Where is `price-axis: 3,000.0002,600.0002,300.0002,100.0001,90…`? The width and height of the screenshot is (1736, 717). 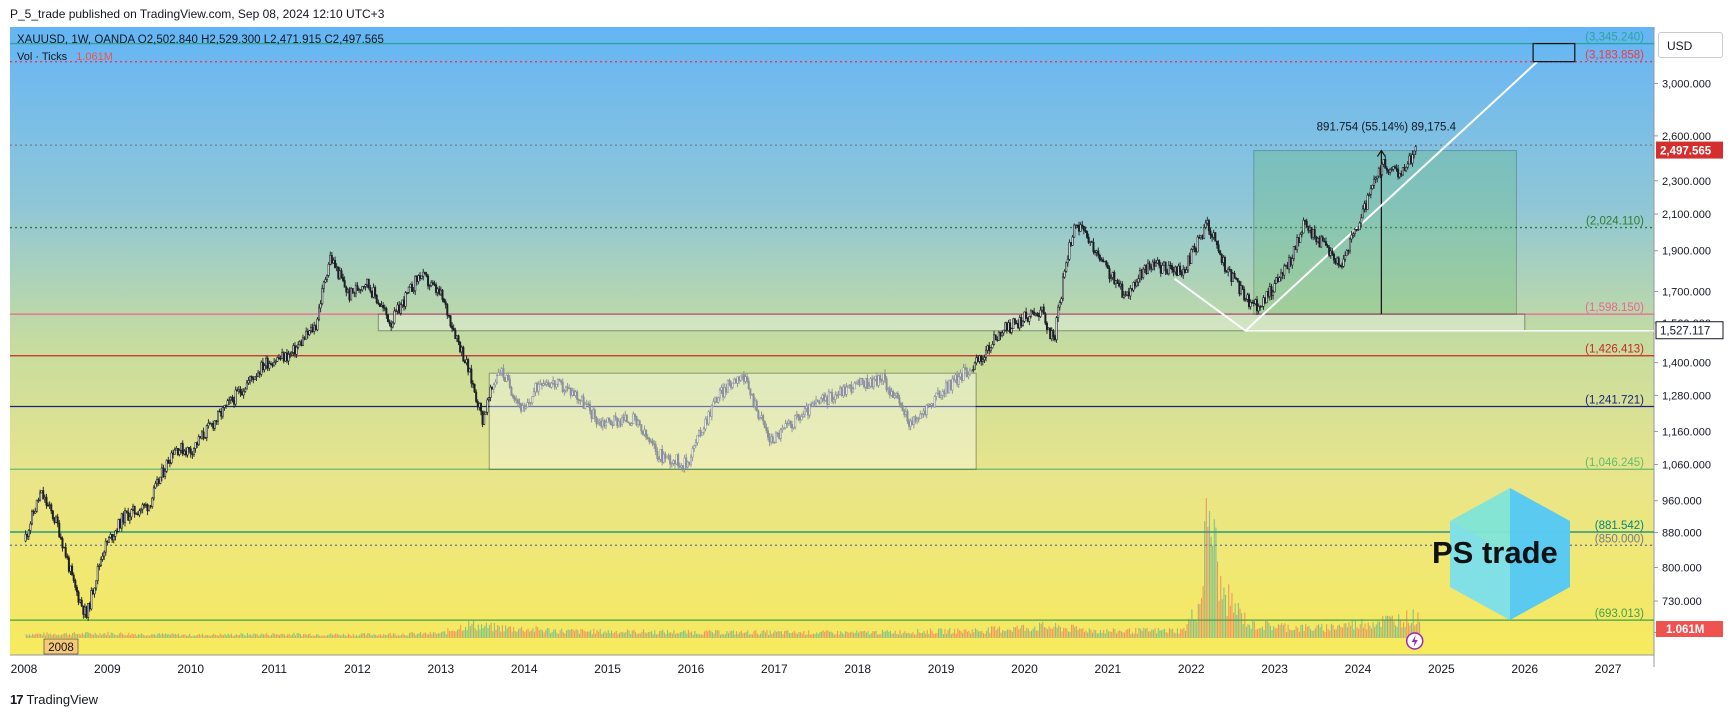 price-axis: 3,000.0002,600.0002,300.0002,100.0001,90… is located at coordinates (1695, 341).